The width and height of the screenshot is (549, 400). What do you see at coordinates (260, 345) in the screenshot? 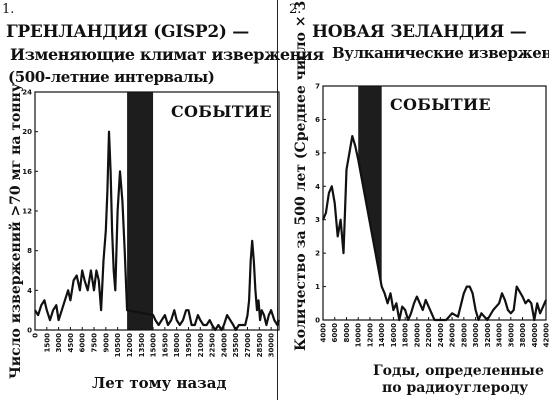
I see `chart-1-x-tick-label: 28500` at bounding box center [260, 345].